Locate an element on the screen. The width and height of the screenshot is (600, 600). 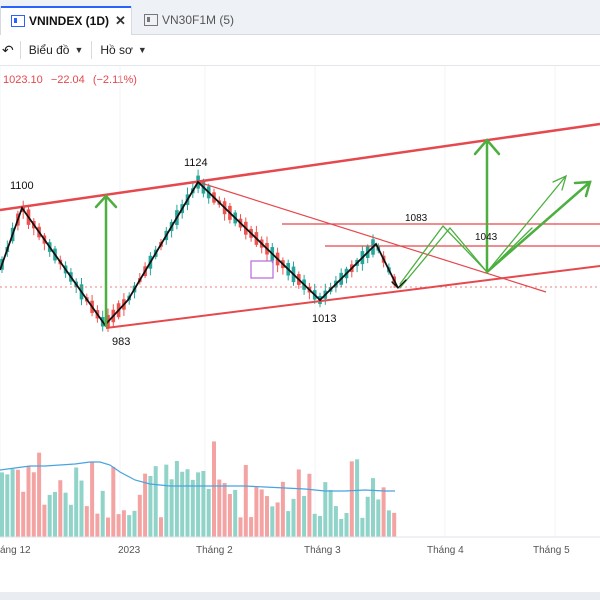
x-tick-label: Tháng 4 is located at coordinates (445, 550).